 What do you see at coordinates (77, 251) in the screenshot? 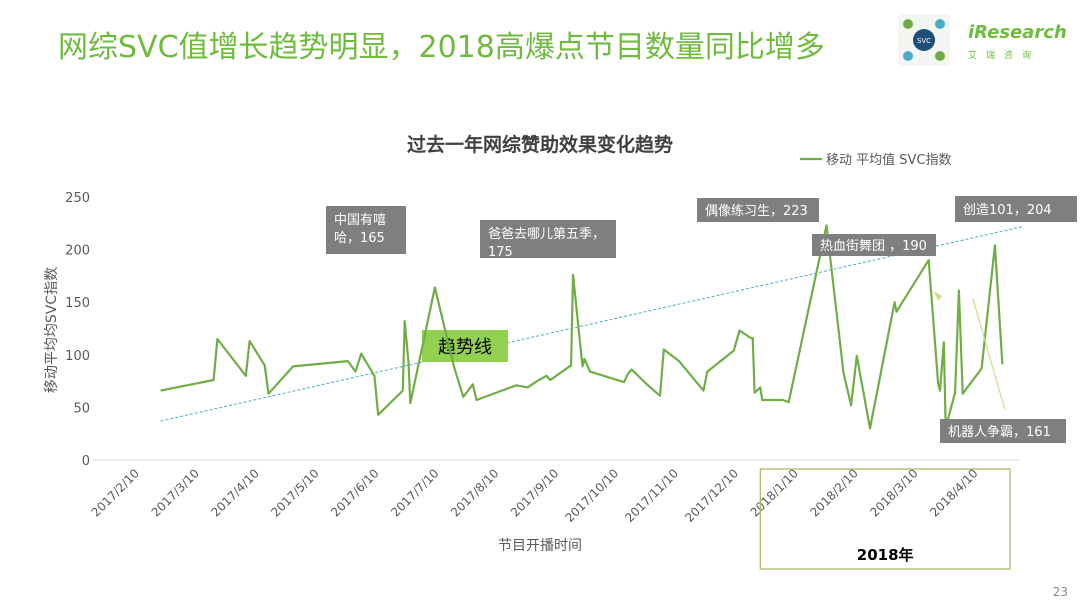
I see `y-tick-label: 200` at bounding box center [77, 251].